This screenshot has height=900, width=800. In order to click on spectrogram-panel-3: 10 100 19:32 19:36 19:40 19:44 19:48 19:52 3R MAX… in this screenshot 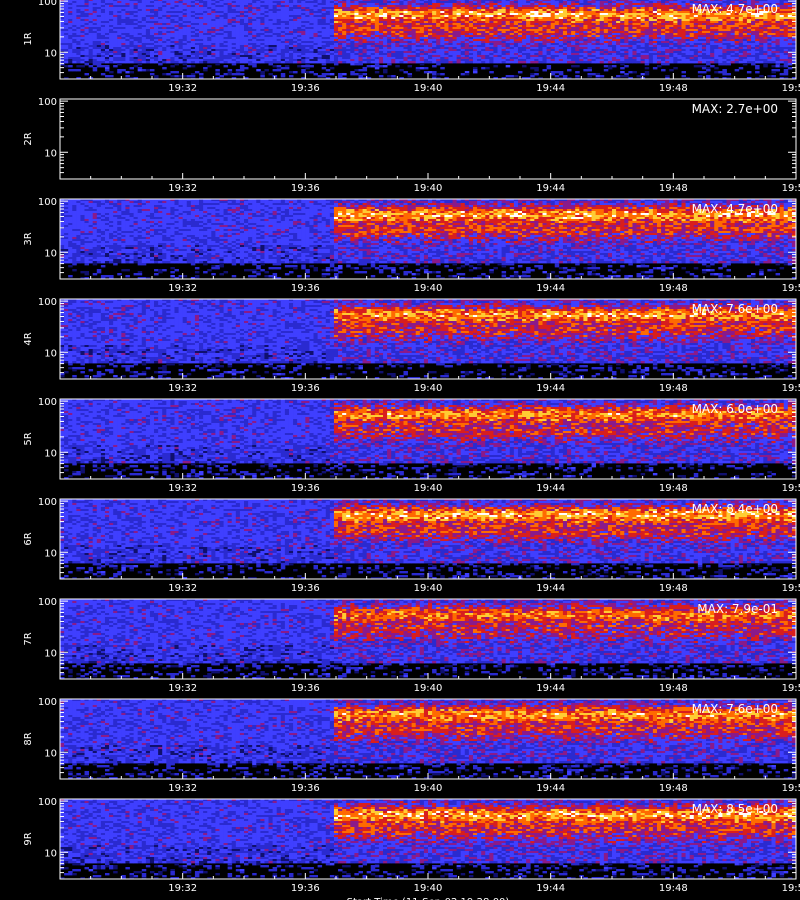, I will do `click(411, 245)`.